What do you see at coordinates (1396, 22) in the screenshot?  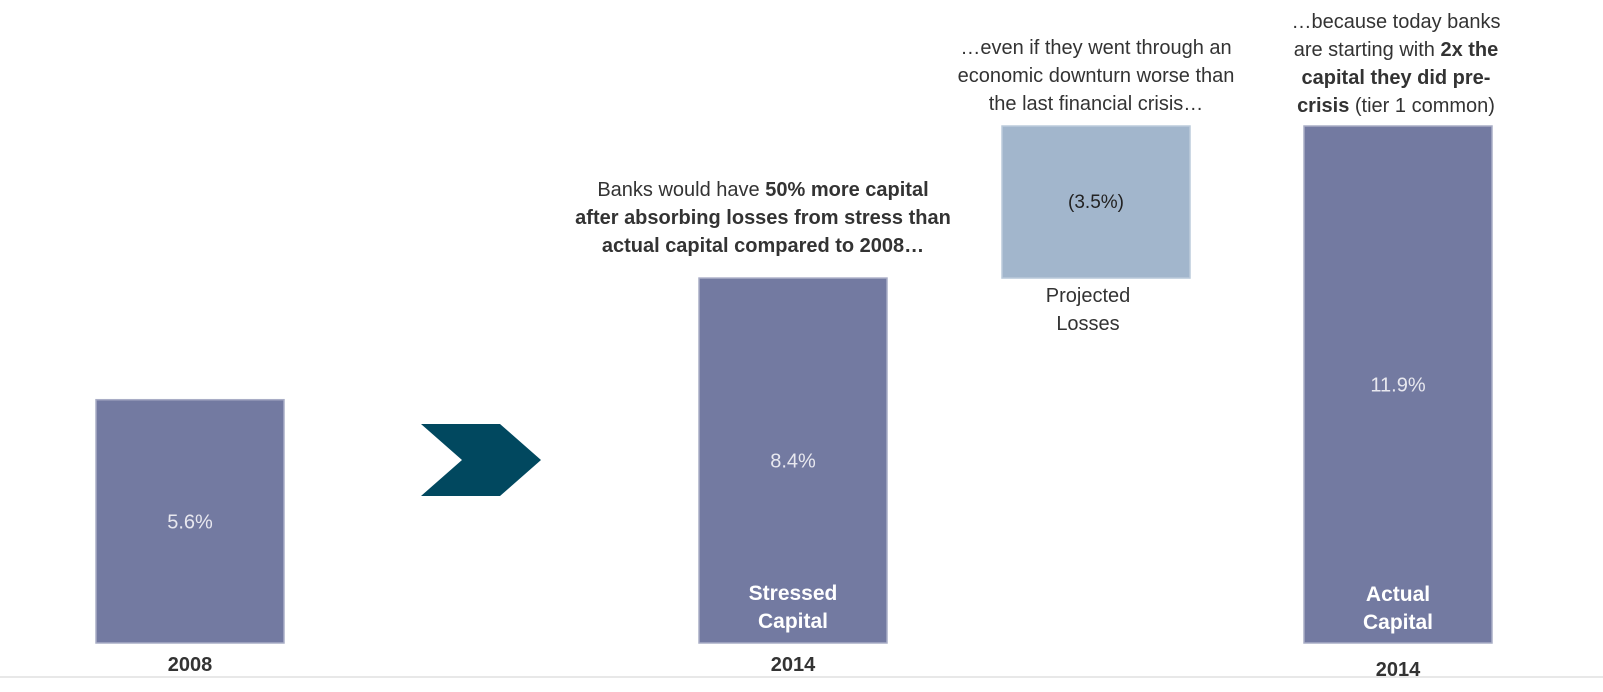 I see `annotation-text: …because today banks` at bounding box center [1396, 22].